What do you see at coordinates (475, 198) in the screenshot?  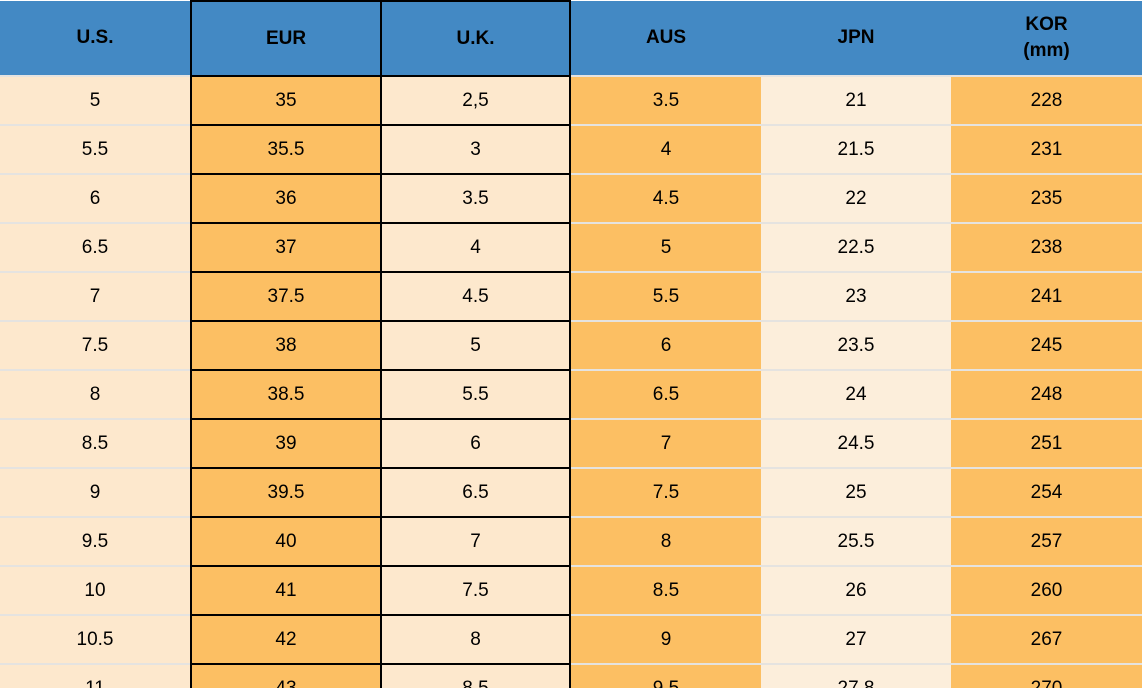 I see `cell-uk: 3.5` at bounding box center [475, 198].